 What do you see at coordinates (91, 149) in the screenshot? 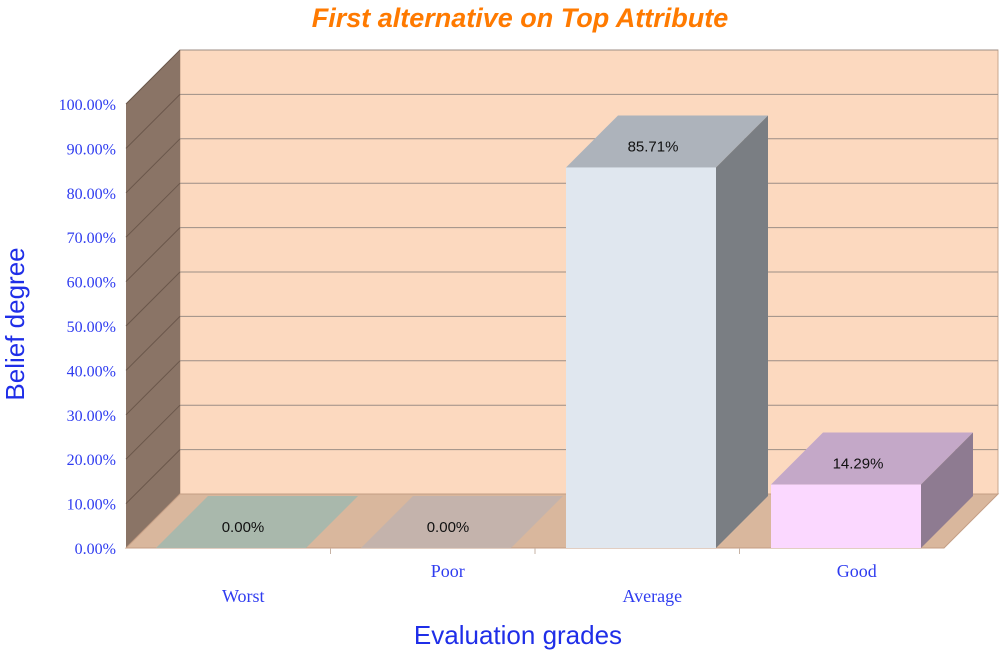
I see `y-tick-label: 90.00%` at bounding box center [91, 149].